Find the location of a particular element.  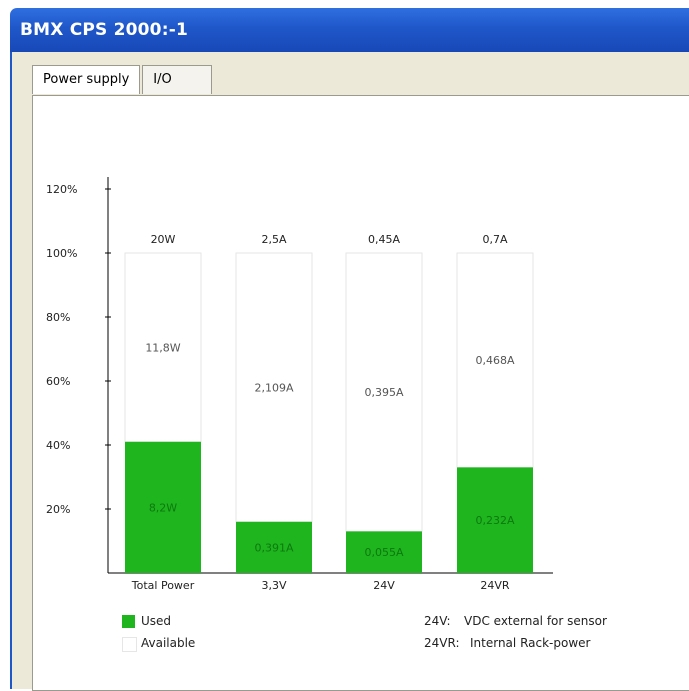

bar-used-label: 0,391A is located at coordinates (273, 547).